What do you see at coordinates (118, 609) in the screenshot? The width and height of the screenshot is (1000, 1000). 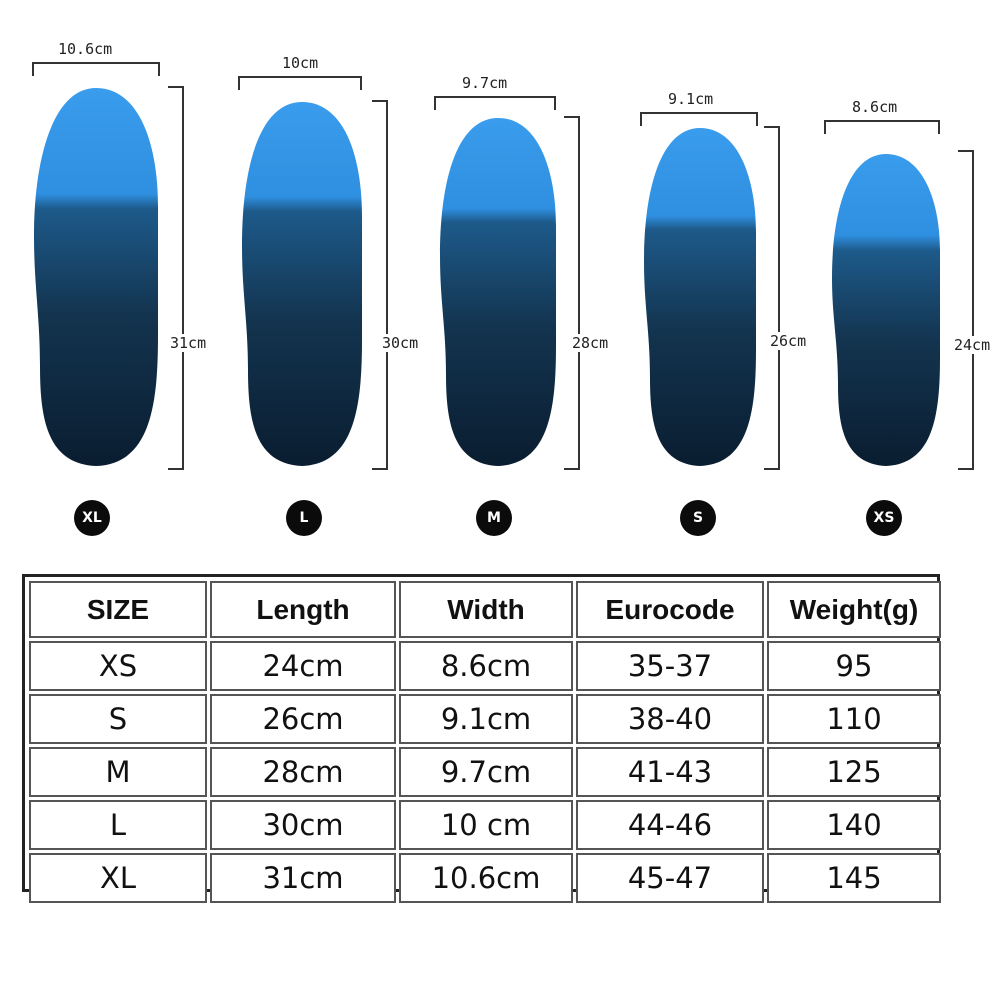 I see `header-size: SIZE` at bounding box center [118, 609].